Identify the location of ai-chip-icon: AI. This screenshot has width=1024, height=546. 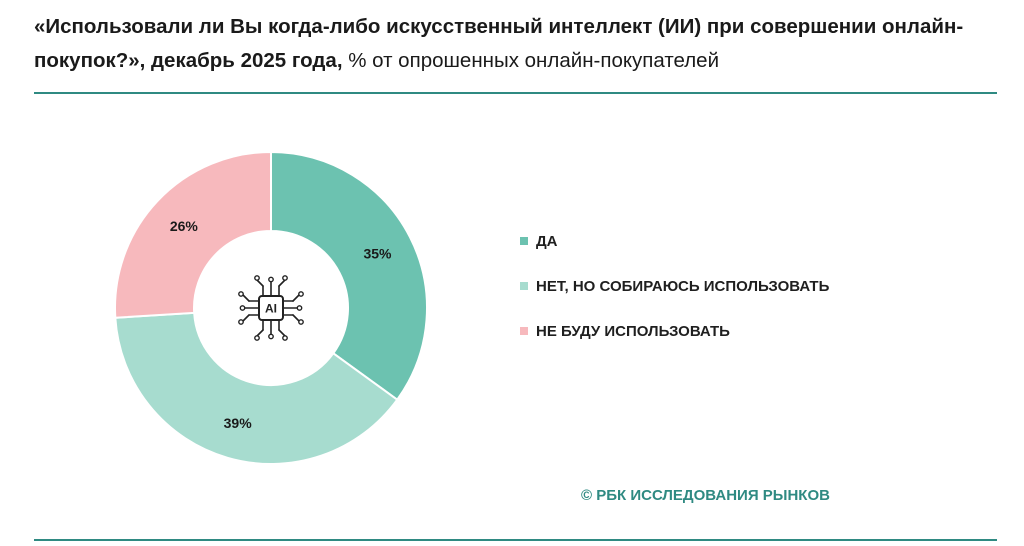
(271, 308).